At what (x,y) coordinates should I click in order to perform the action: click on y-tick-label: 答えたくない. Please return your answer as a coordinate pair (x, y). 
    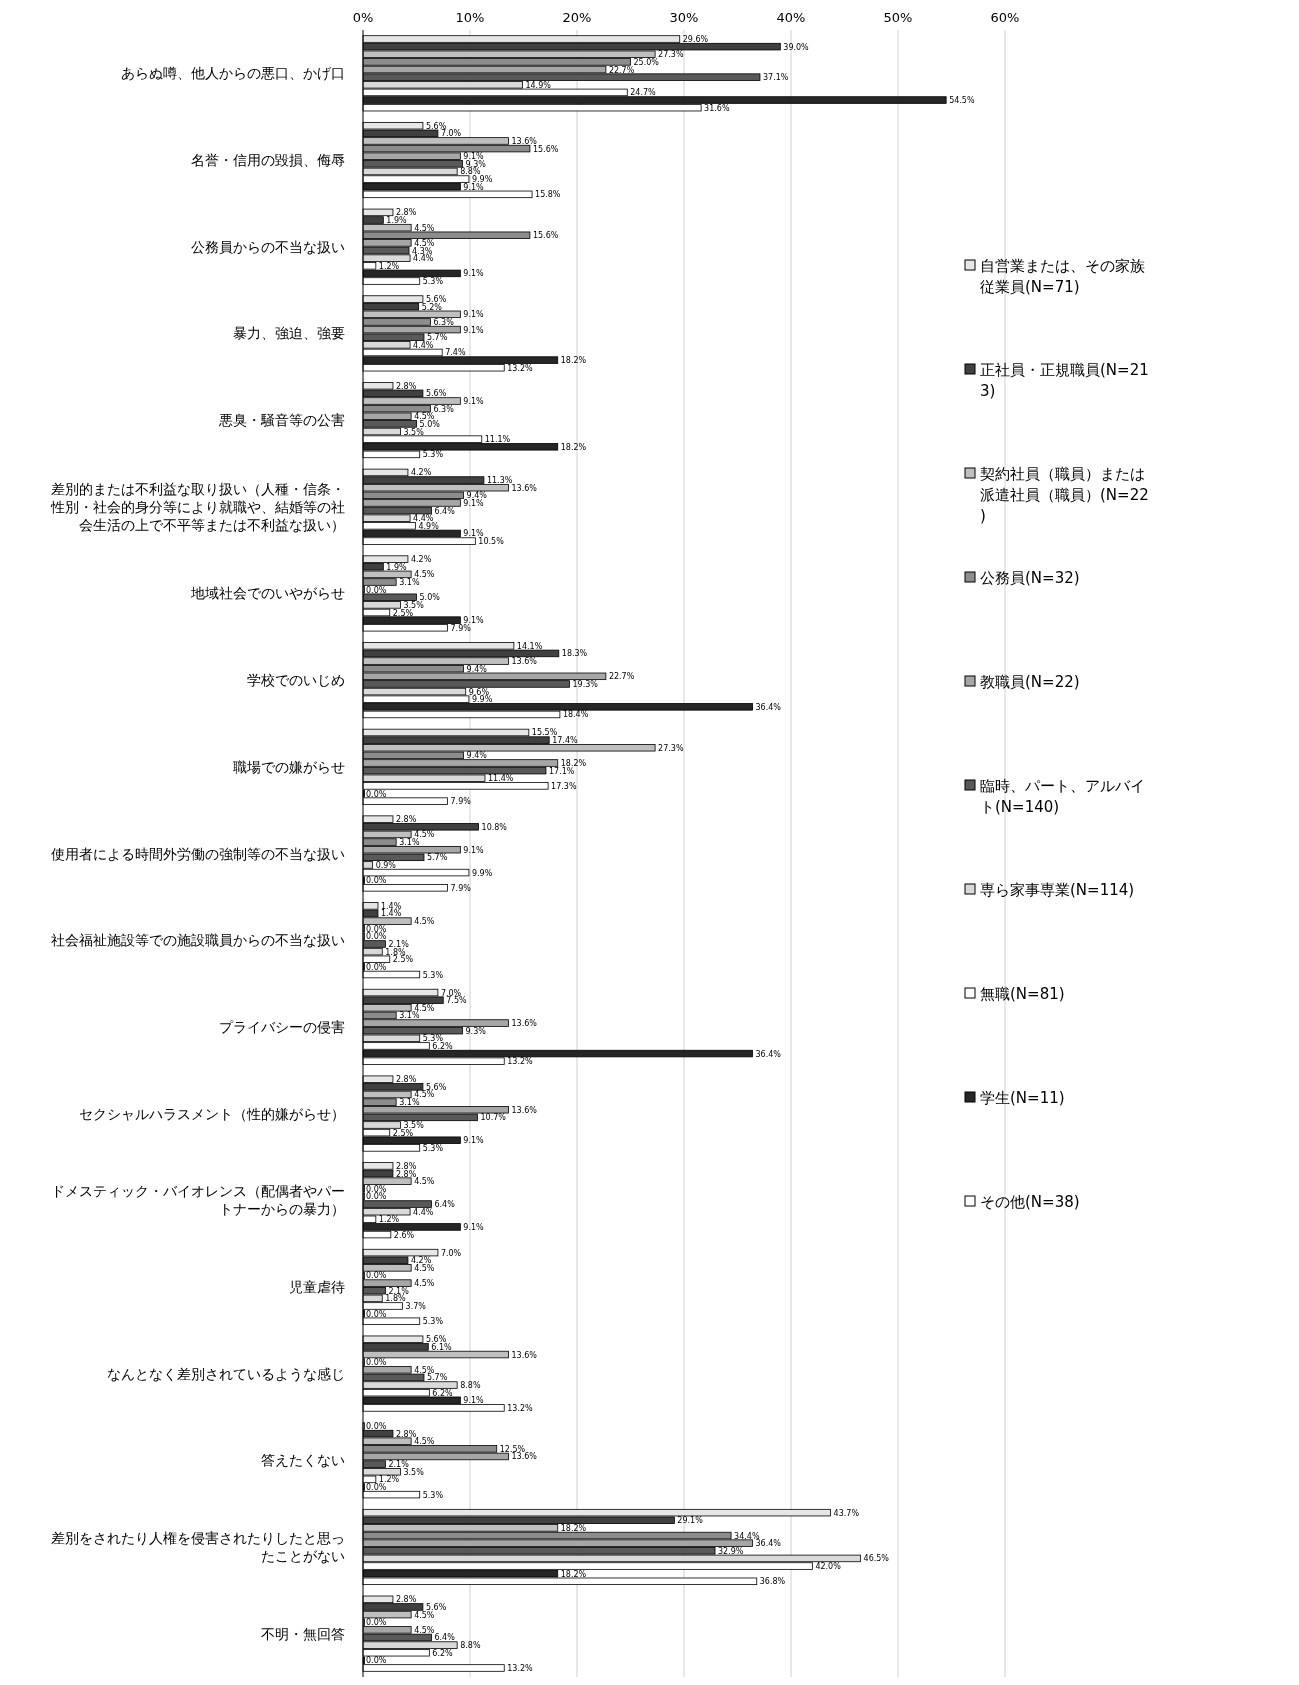
    Looking at the image, I should click on (303, 1460).